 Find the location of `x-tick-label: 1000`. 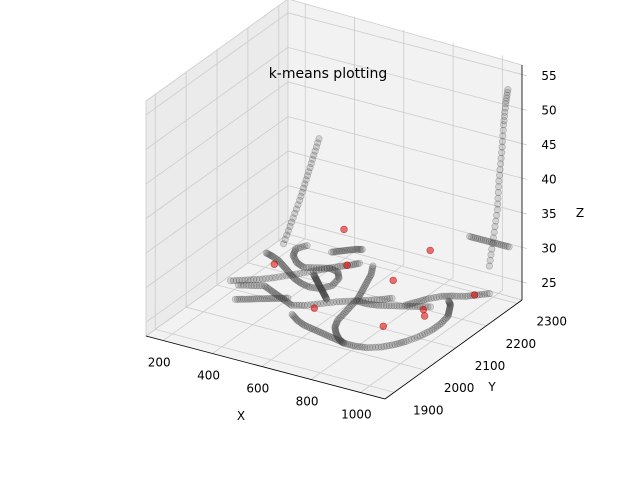

x-tick-label: 1000 is located at coordinates (356, 415).